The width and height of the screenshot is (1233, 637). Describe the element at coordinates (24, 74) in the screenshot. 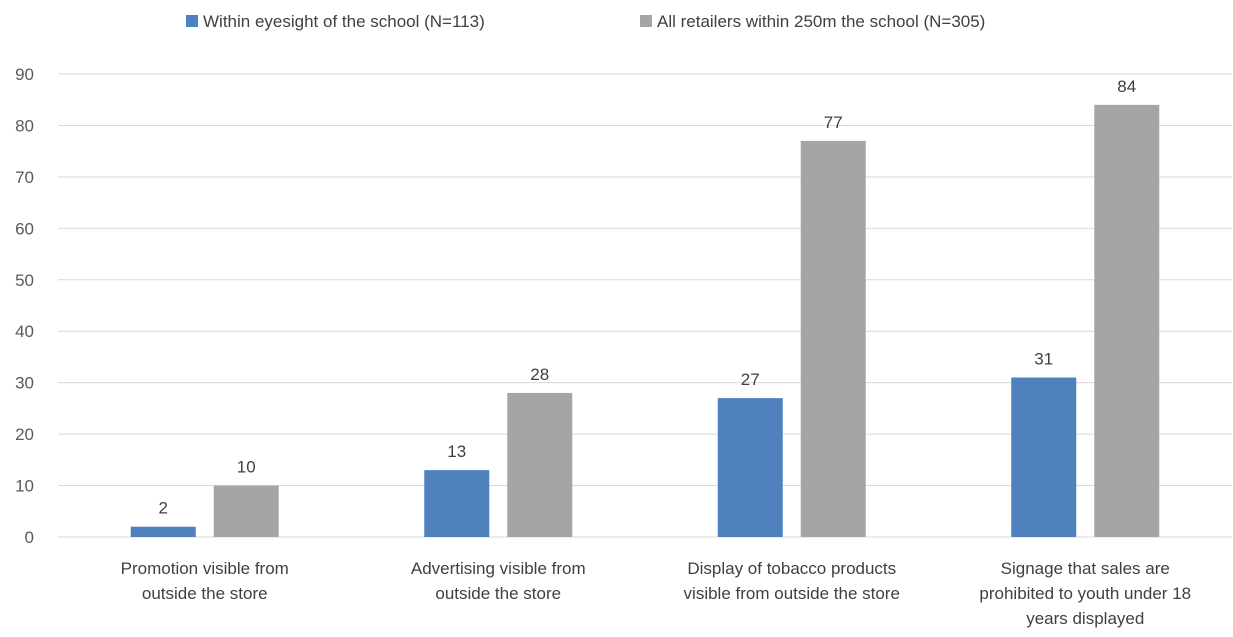

I see `y-tick-label: 90` at that location.